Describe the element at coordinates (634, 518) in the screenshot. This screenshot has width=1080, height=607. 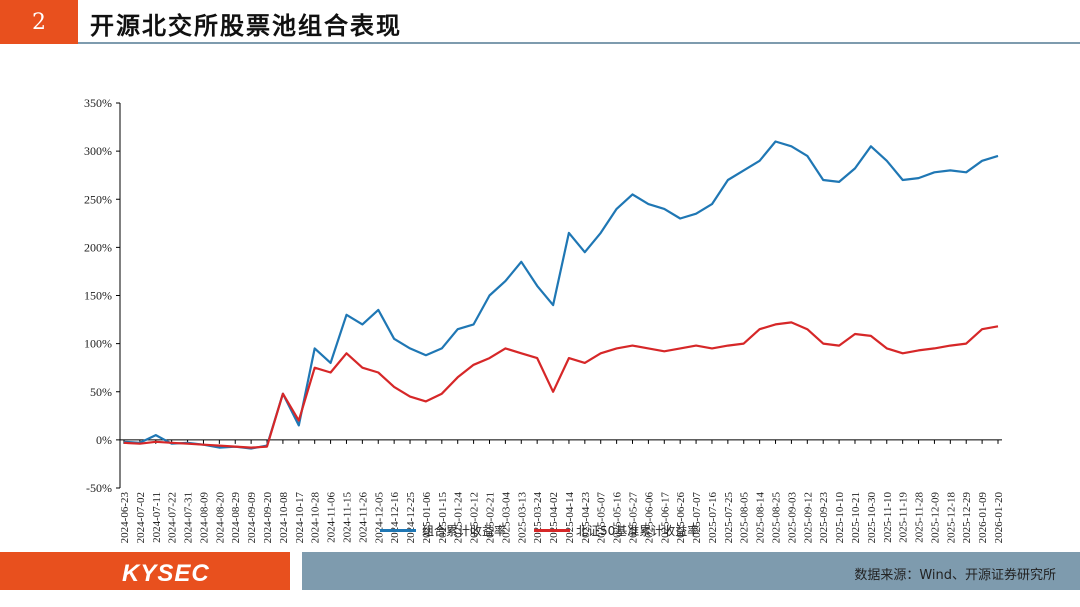
I see `x-tick-label: 2025-05-27` at that location.